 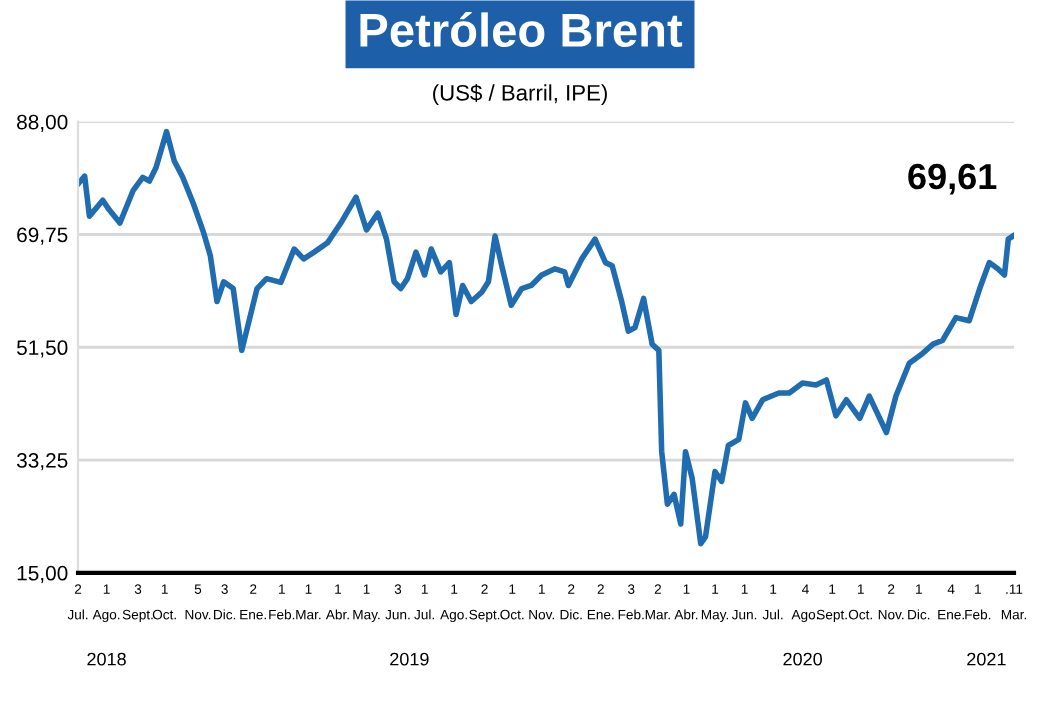 What do you see at coordinates (42, 349) in the screenshot?
I see `y-tick-label: 51,50` at bounding box center [42, 349].